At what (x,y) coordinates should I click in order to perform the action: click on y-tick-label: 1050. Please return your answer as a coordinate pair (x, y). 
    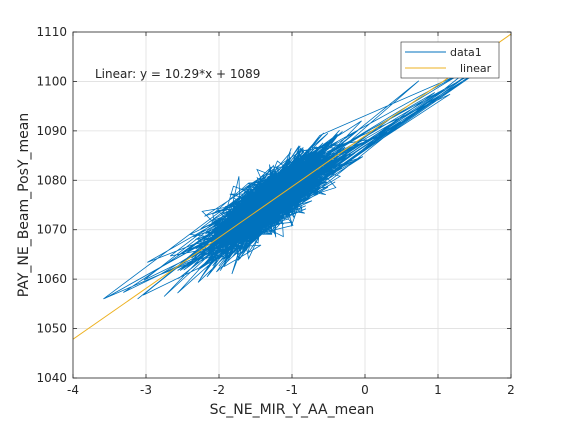
    Looking at the image, I should click on (51, 329).